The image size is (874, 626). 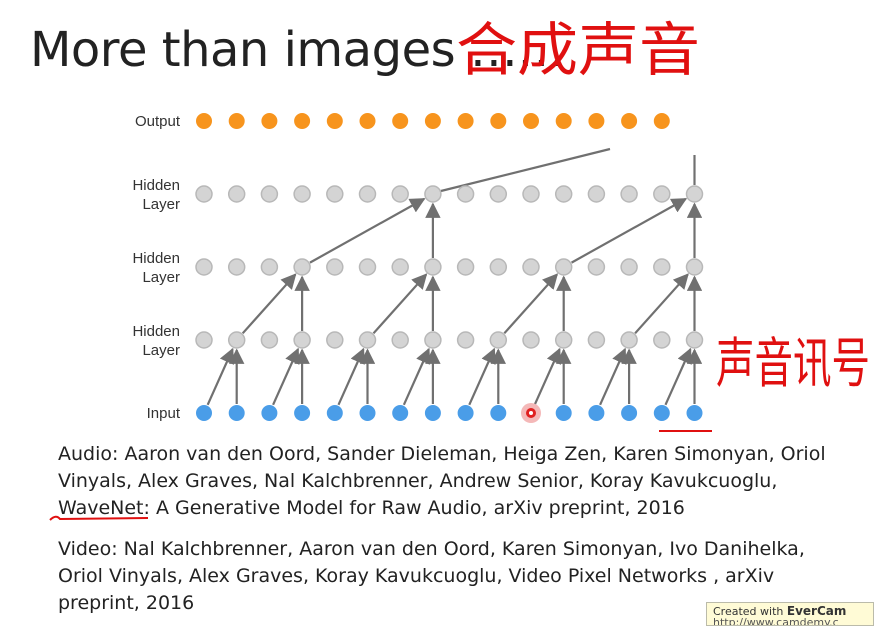 I want to click on handwritten-side-note: 声音讯号, so click(x=793, y=363).